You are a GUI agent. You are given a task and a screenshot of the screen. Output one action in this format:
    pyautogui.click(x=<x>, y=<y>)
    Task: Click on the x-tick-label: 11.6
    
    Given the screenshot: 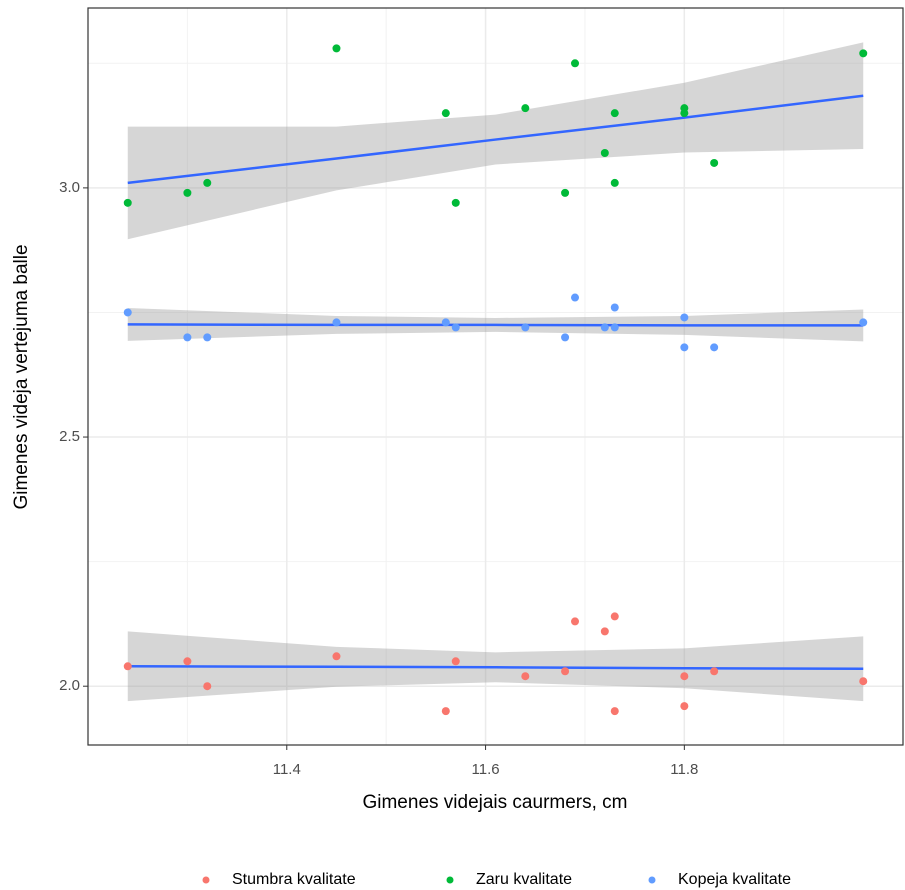 What is the action you would take?
    pyautogui.click(x=486, y=769)
    